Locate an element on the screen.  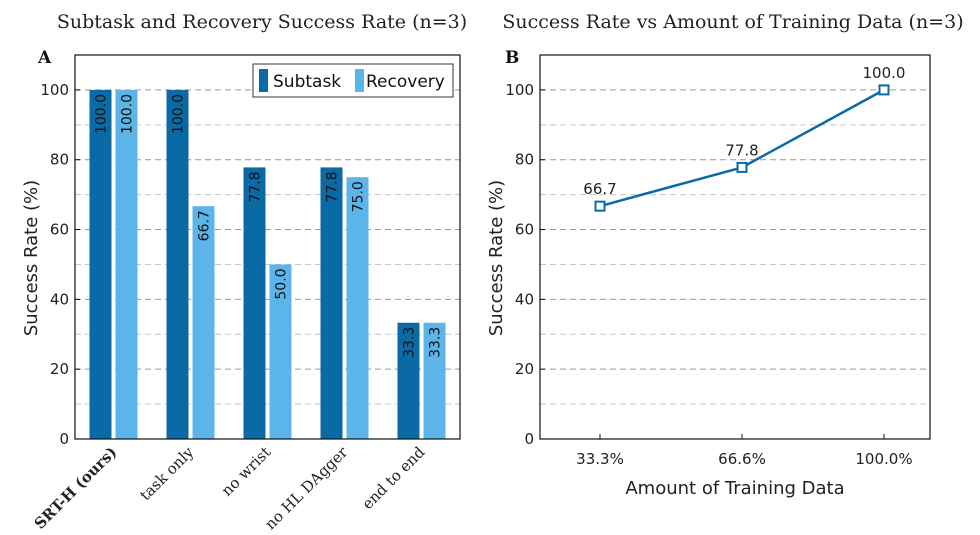
category-label: end to end is located at coordinates (393, 478).